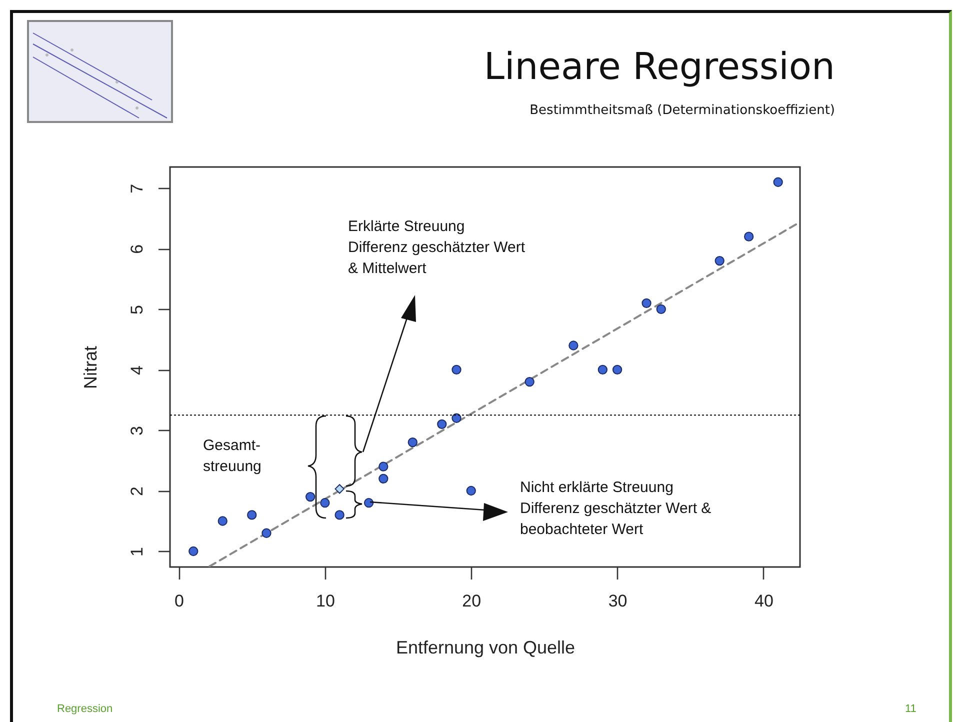 The height and width of the screenshot is (722, 957). Describe the element at coordinates (659, 66) in the screenshot. I see `chart-title: Lineare Regression` at that location.